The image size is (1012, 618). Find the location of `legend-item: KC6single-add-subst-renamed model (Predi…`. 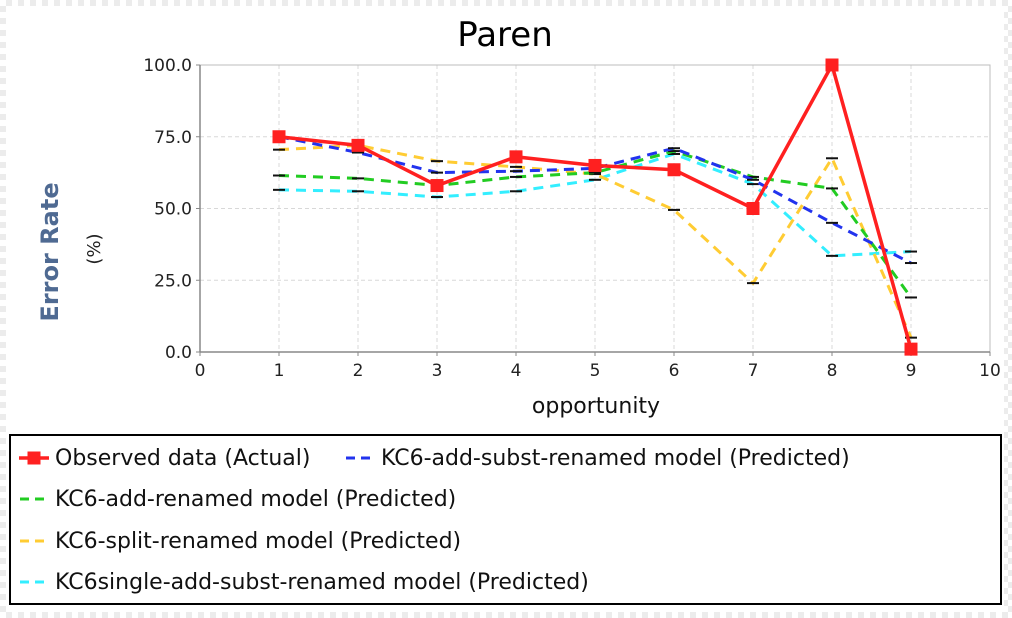

legend-item: KC6single-add-subst-renamed model (Predi… is located at coordinates (303, 582).